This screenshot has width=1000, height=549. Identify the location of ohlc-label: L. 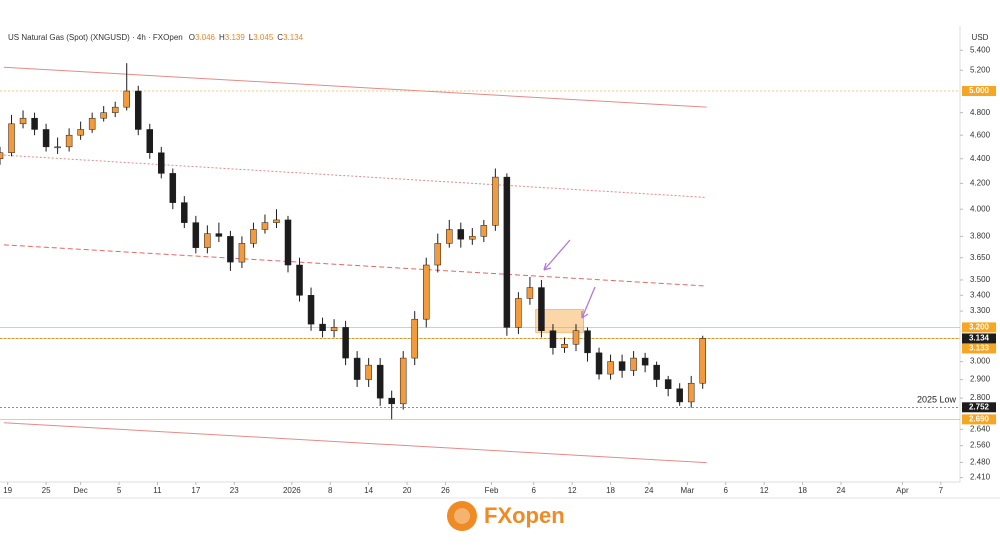
(251, 37).